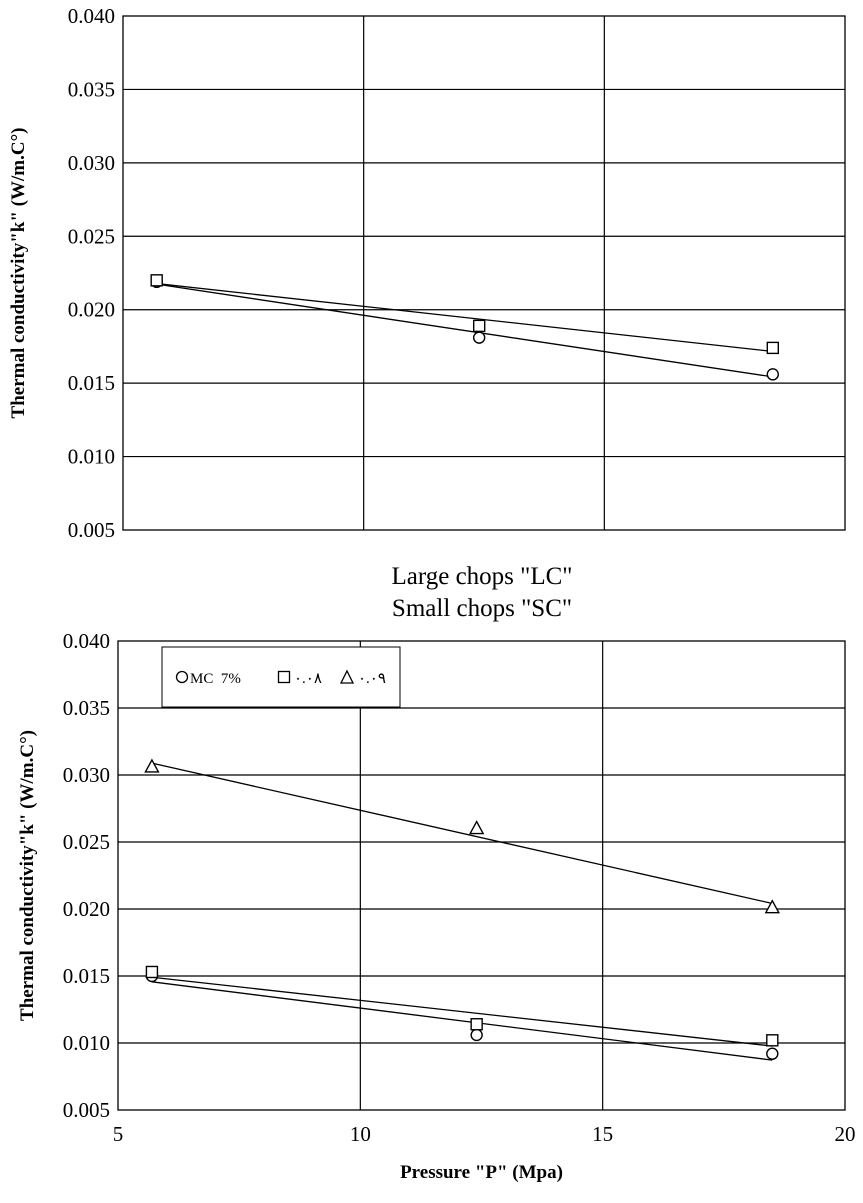  I want to click on trendline-triangle, so click(462, 833).